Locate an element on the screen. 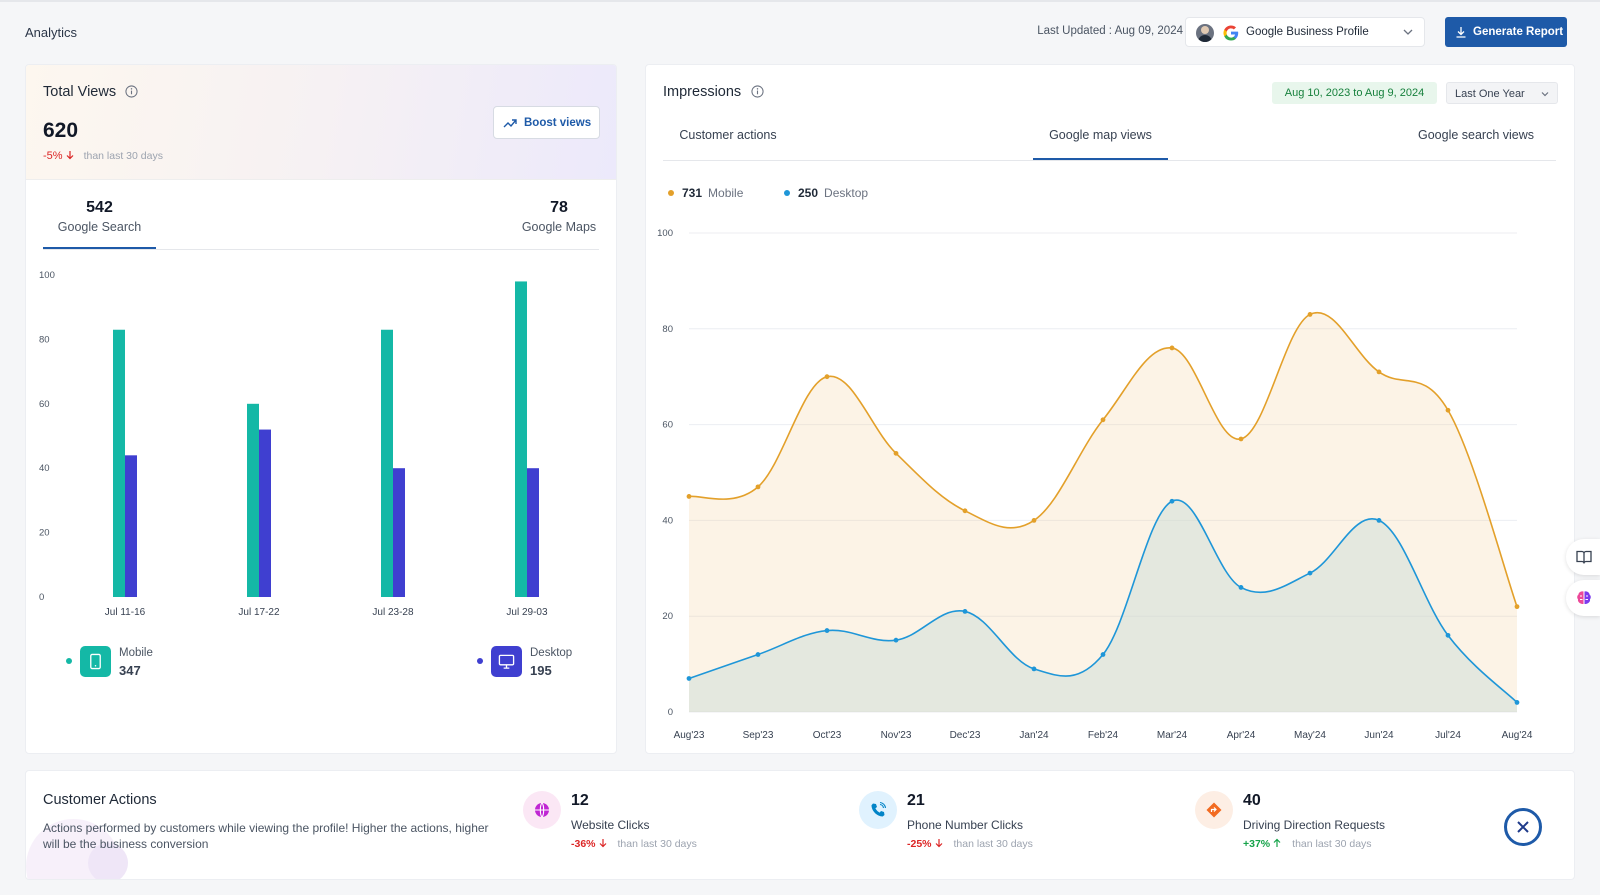 This screenshot has height=895, width=1600. ai-assistant-button is located at coordinates (1583, 598).